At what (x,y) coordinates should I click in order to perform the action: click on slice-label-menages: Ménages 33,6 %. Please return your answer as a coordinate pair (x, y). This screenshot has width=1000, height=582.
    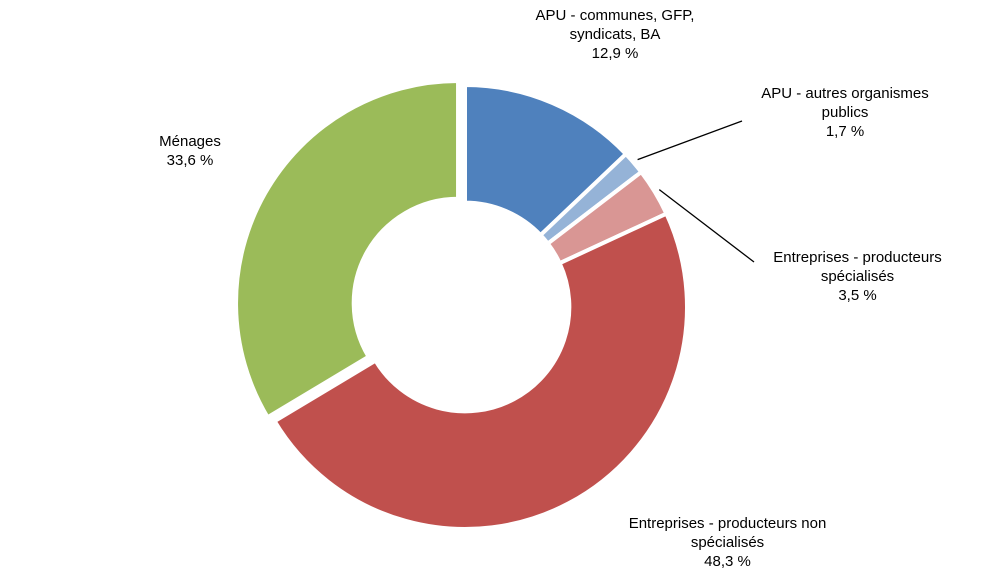
    Looking at the image, I should click on (190, 151).